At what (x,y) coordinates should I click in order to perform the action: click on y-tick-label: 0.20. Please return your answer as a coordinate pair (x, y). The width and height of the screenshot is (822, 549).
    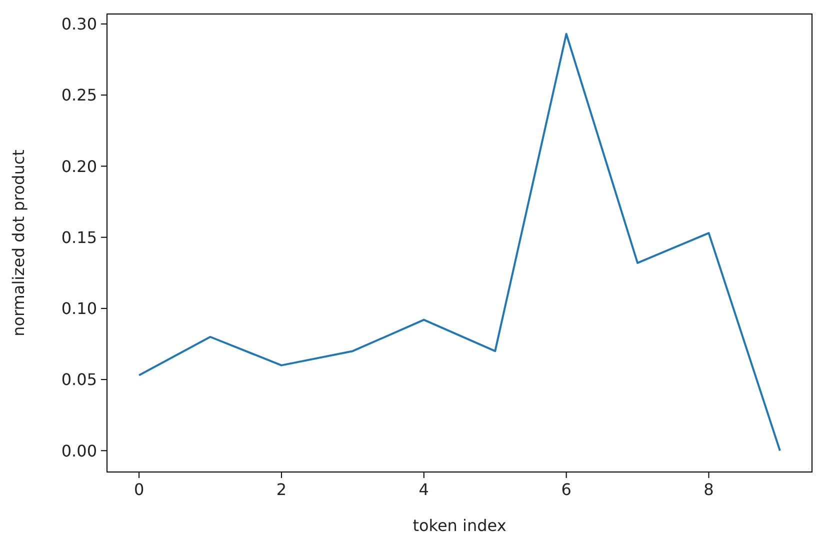
    Looking at the image, I should click on (79, 166).